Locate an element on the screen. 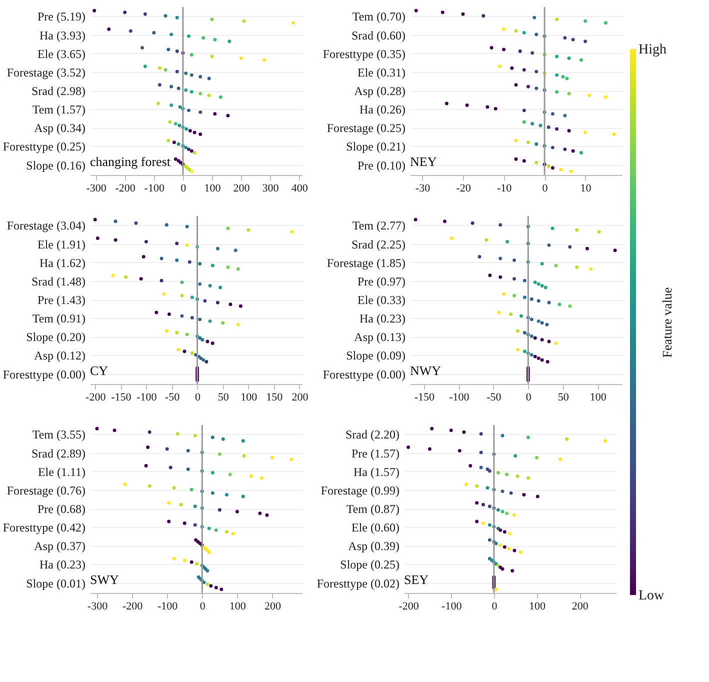 The height and width of the screenshot is (682, 709). color-bar-label: High is located at coordinates (652, 50).